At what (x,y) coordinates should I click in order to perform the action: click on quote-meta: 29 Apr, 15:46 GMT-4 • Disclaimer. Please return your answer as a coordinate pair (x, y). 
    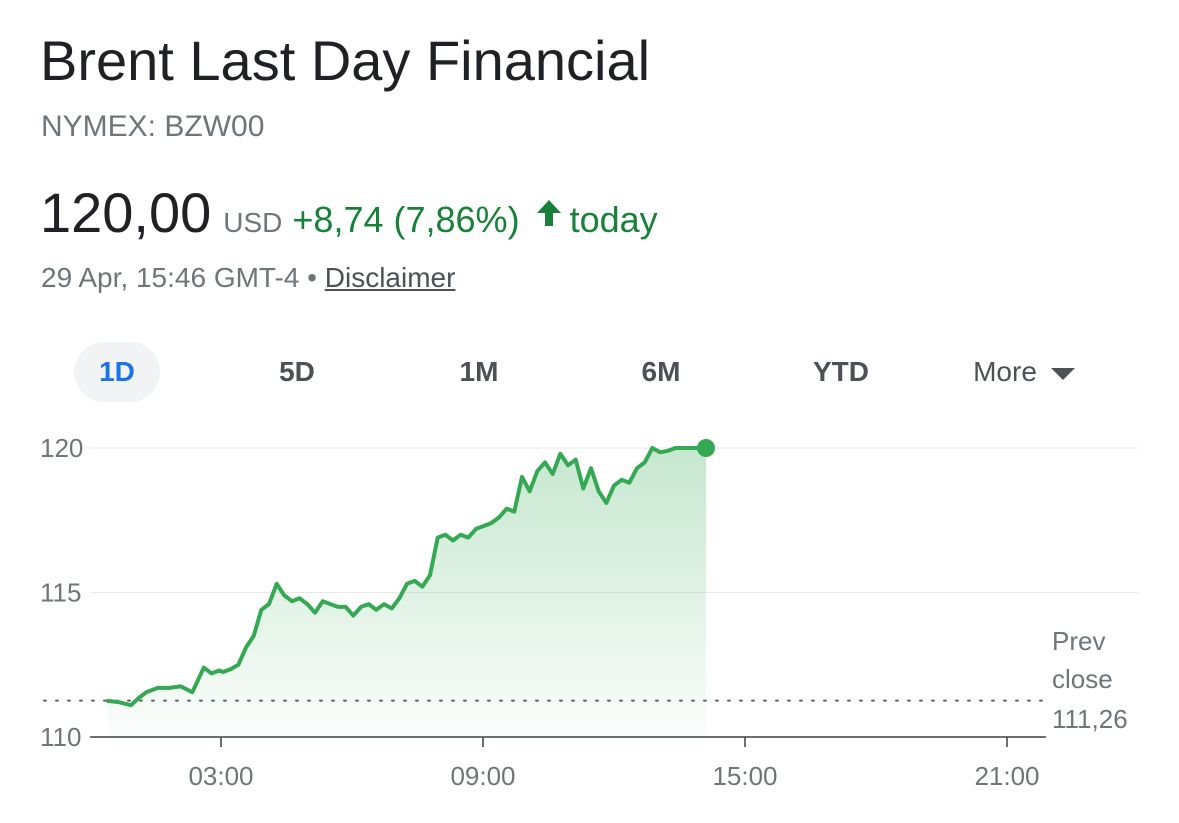
    Looking at the image, I should click on (248, 278).